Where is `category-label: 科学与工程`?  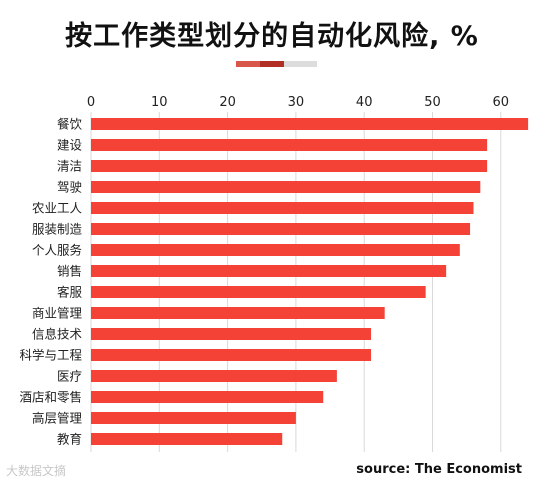
category-label: 科学与工程 is located at coordinates (50, 355).